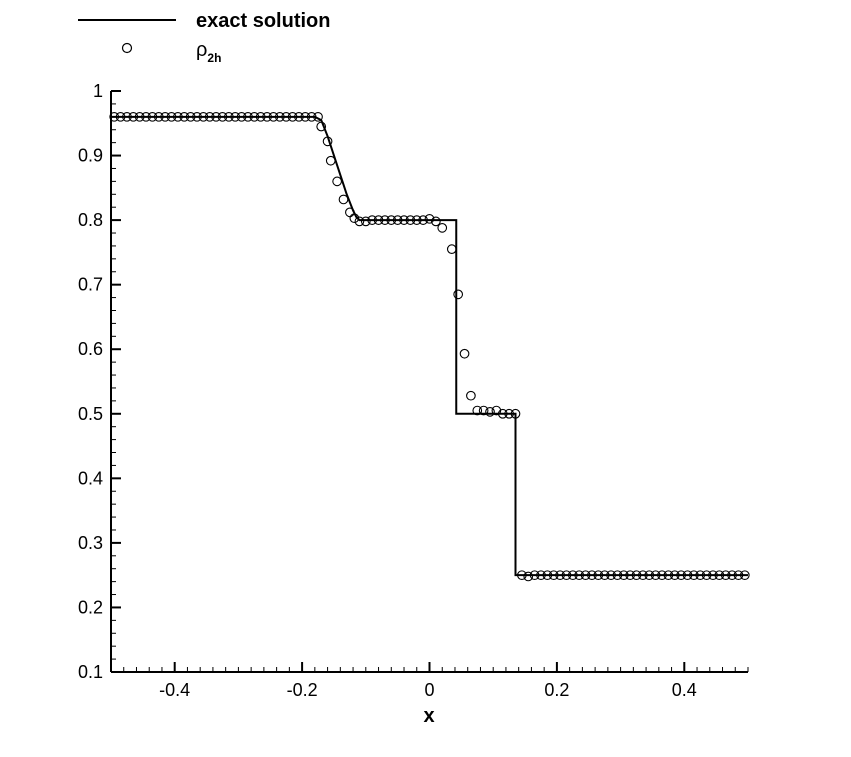  Describe the element at coordinates (174, 690) in the screenshot. I see `x-tick-label: -0.4` at that location.